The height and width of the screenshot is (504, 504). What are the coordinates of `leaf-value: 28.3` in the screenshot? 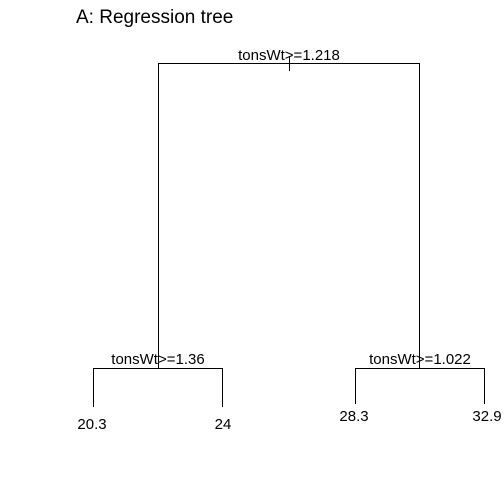 It's located at (353, 416).